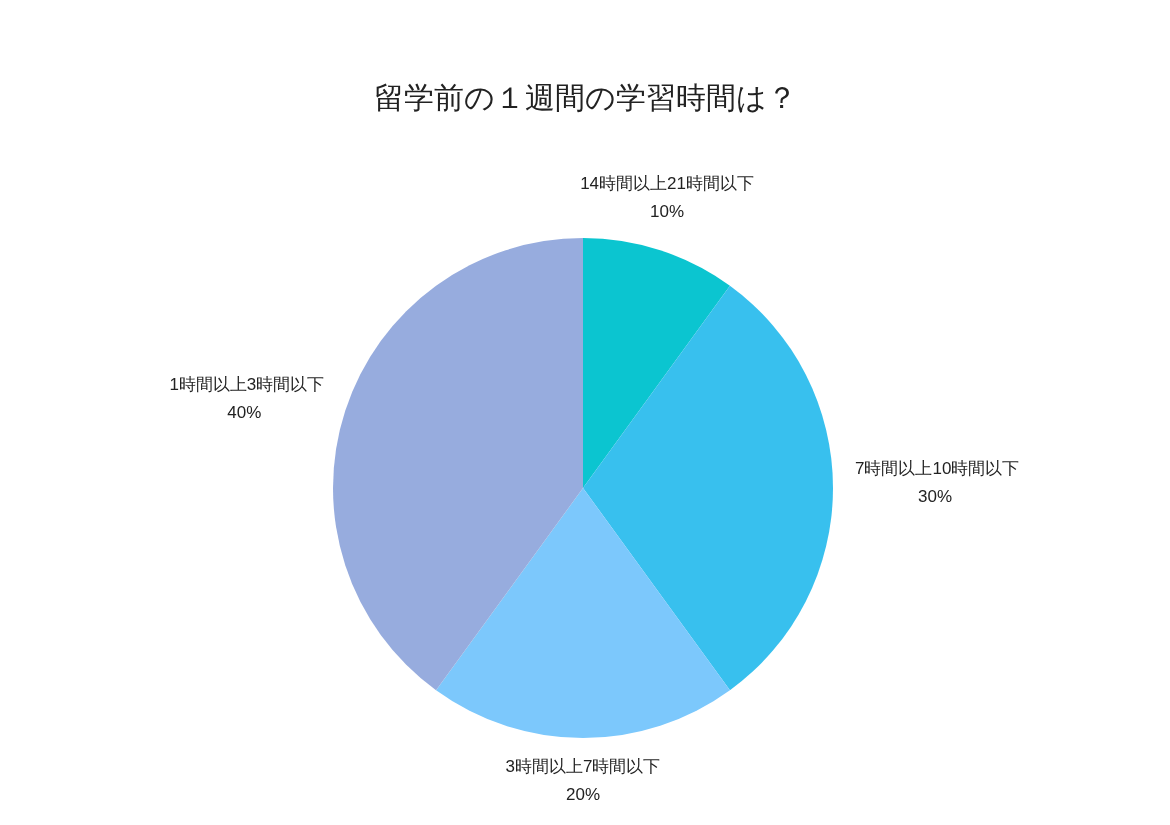 This screenshot has width=1170, height=825. What do you see at coordinates (935, 496) in the screenshot?
I see `data-label: 30%` at bounding box center [935, 496].